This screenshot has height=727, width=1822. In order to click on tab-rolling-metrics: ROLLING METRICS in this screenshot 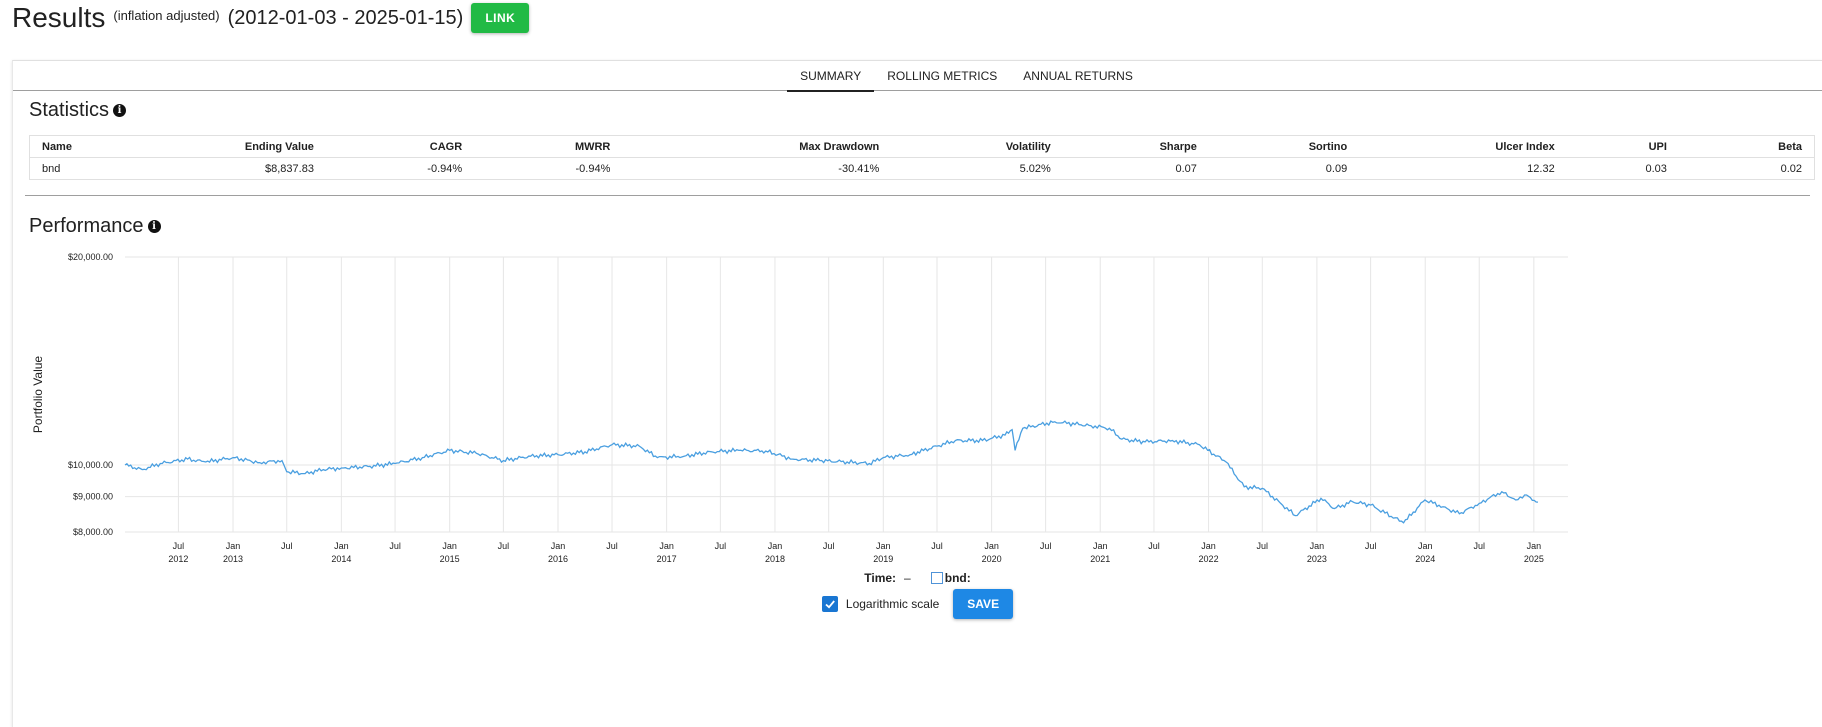, I will do `click(942, 76)`.